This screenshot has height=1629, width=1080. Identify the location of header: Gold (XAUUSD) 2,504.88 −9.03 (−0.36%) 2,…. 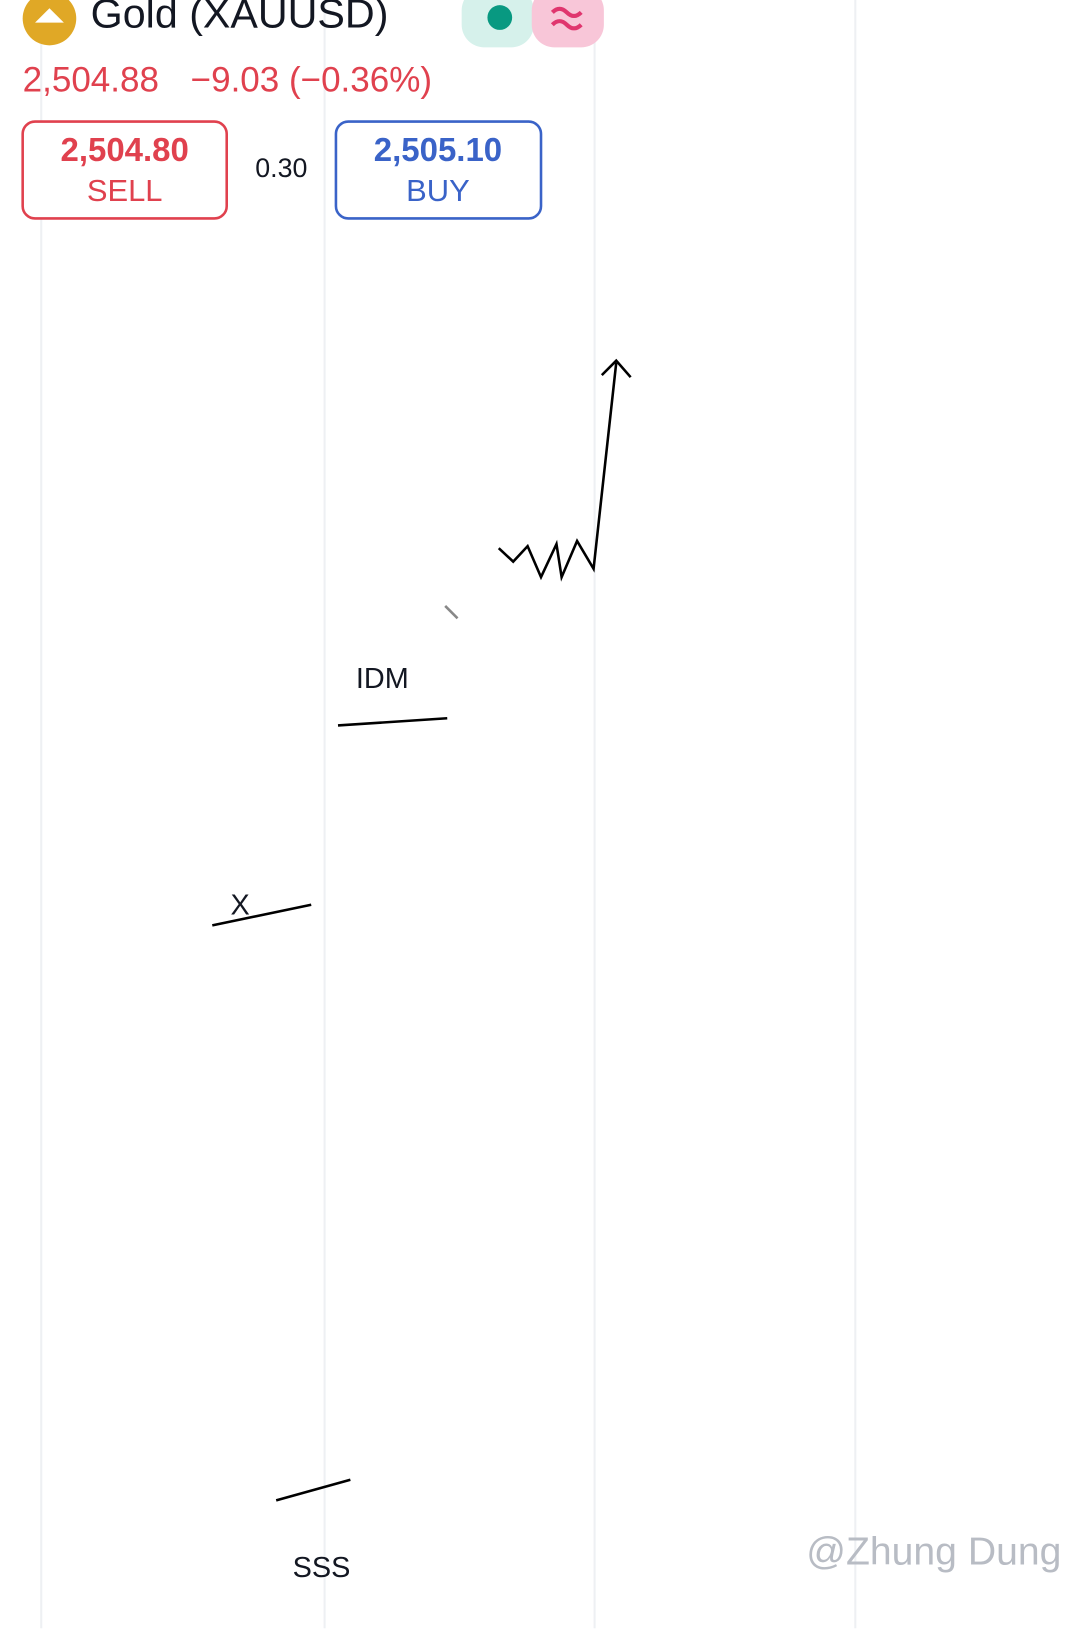
(312, 110).